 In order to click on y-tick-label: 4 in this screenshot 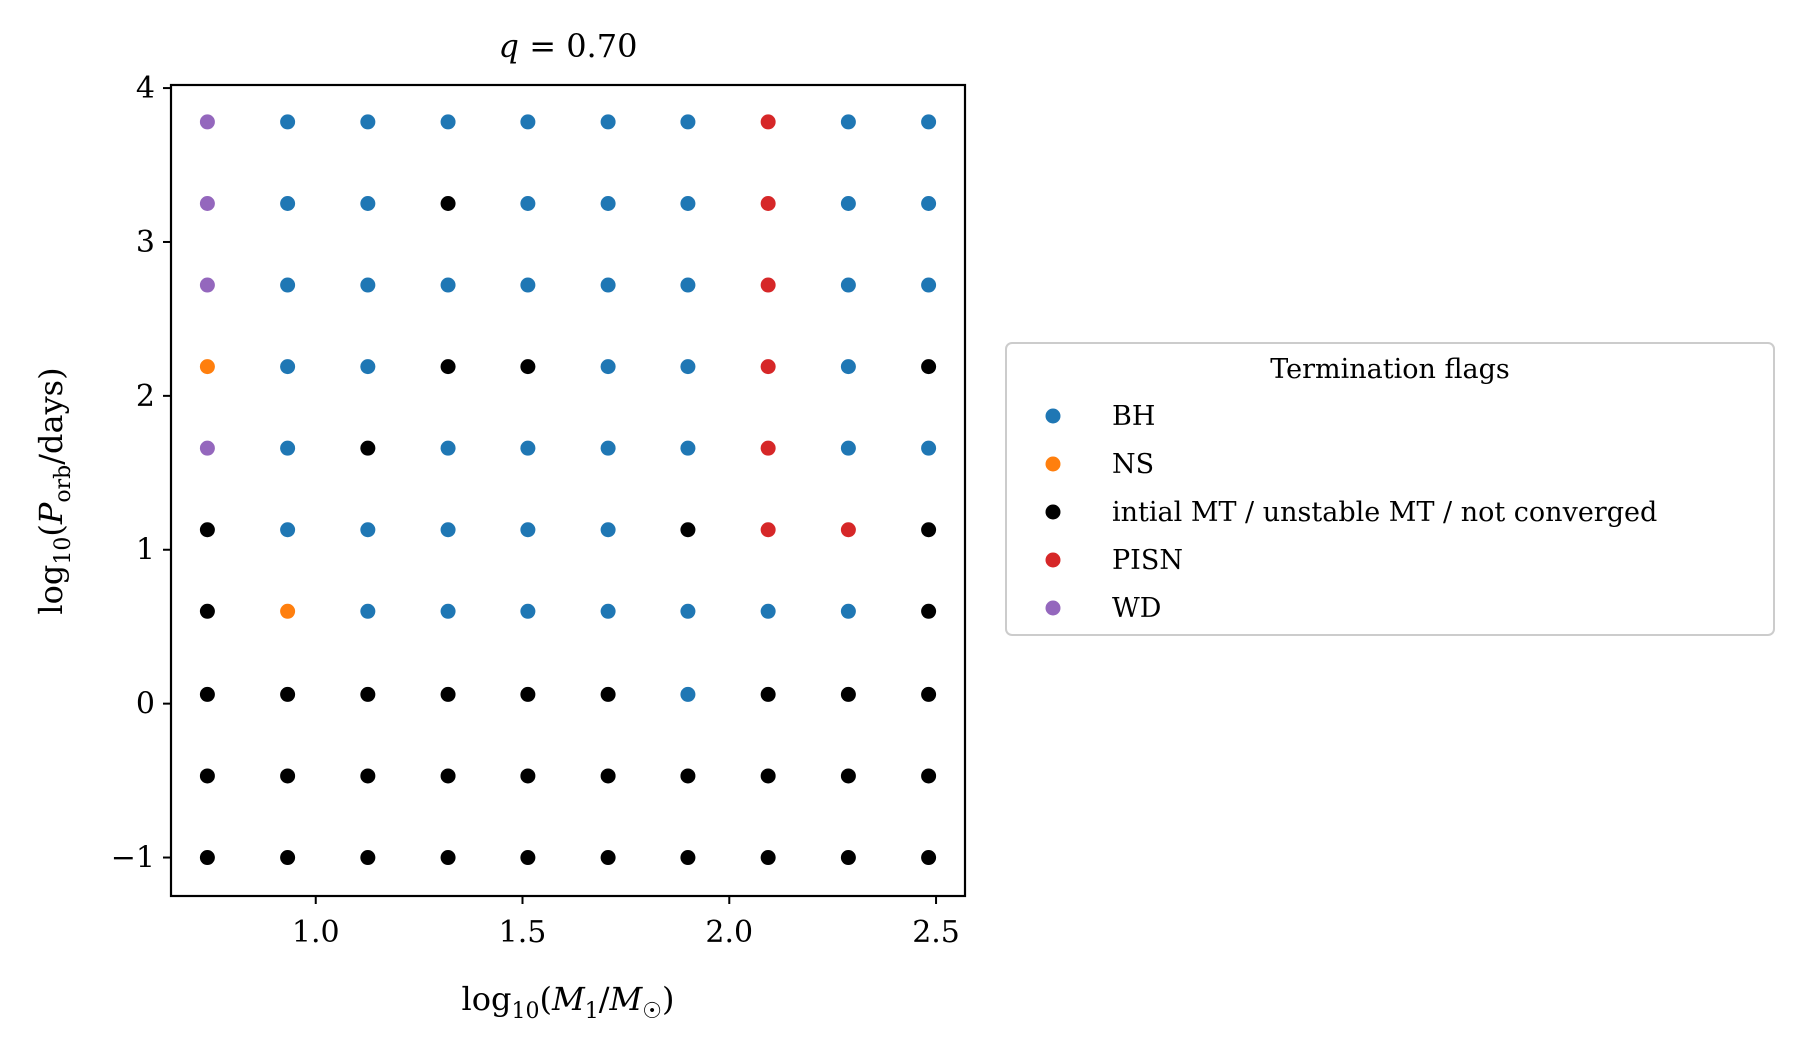, I will do `click(145, 88)`.